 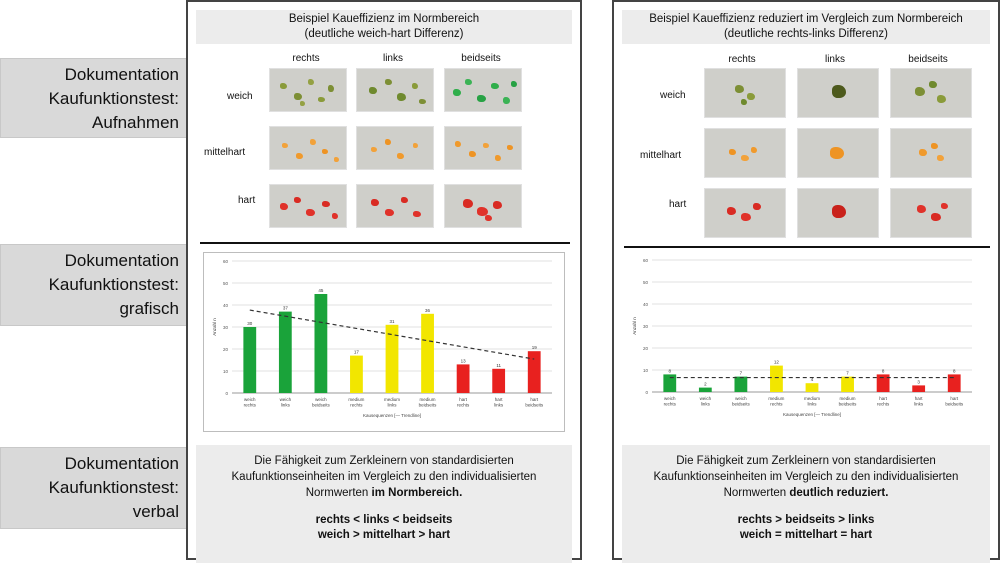 I want to click on verbal-line: Normwerten im Normbereich., so click(x=384, y=493).